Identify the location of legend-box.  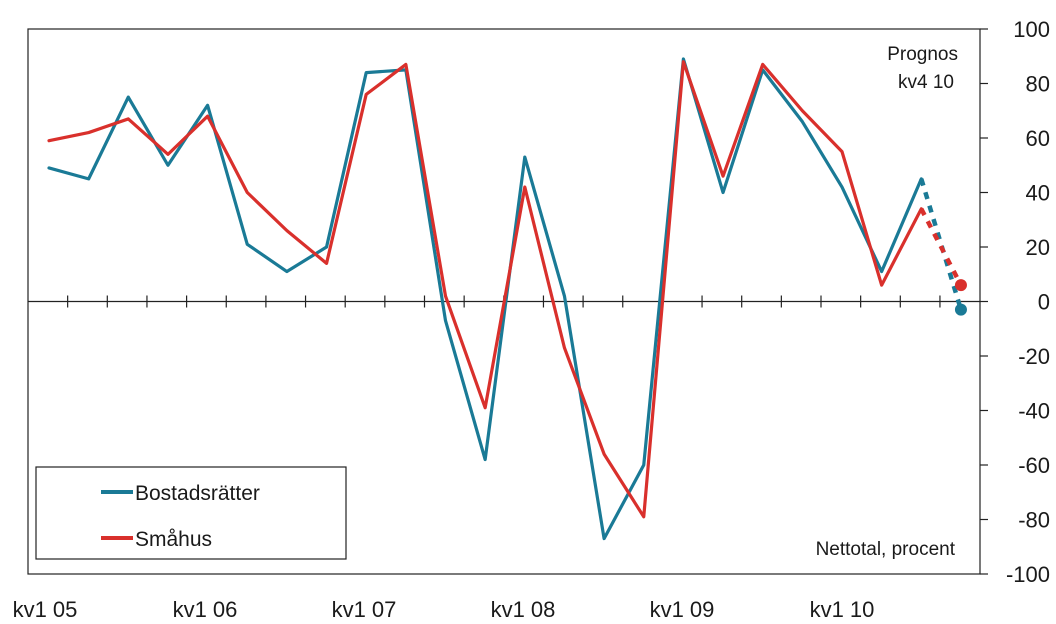
(191, 513).